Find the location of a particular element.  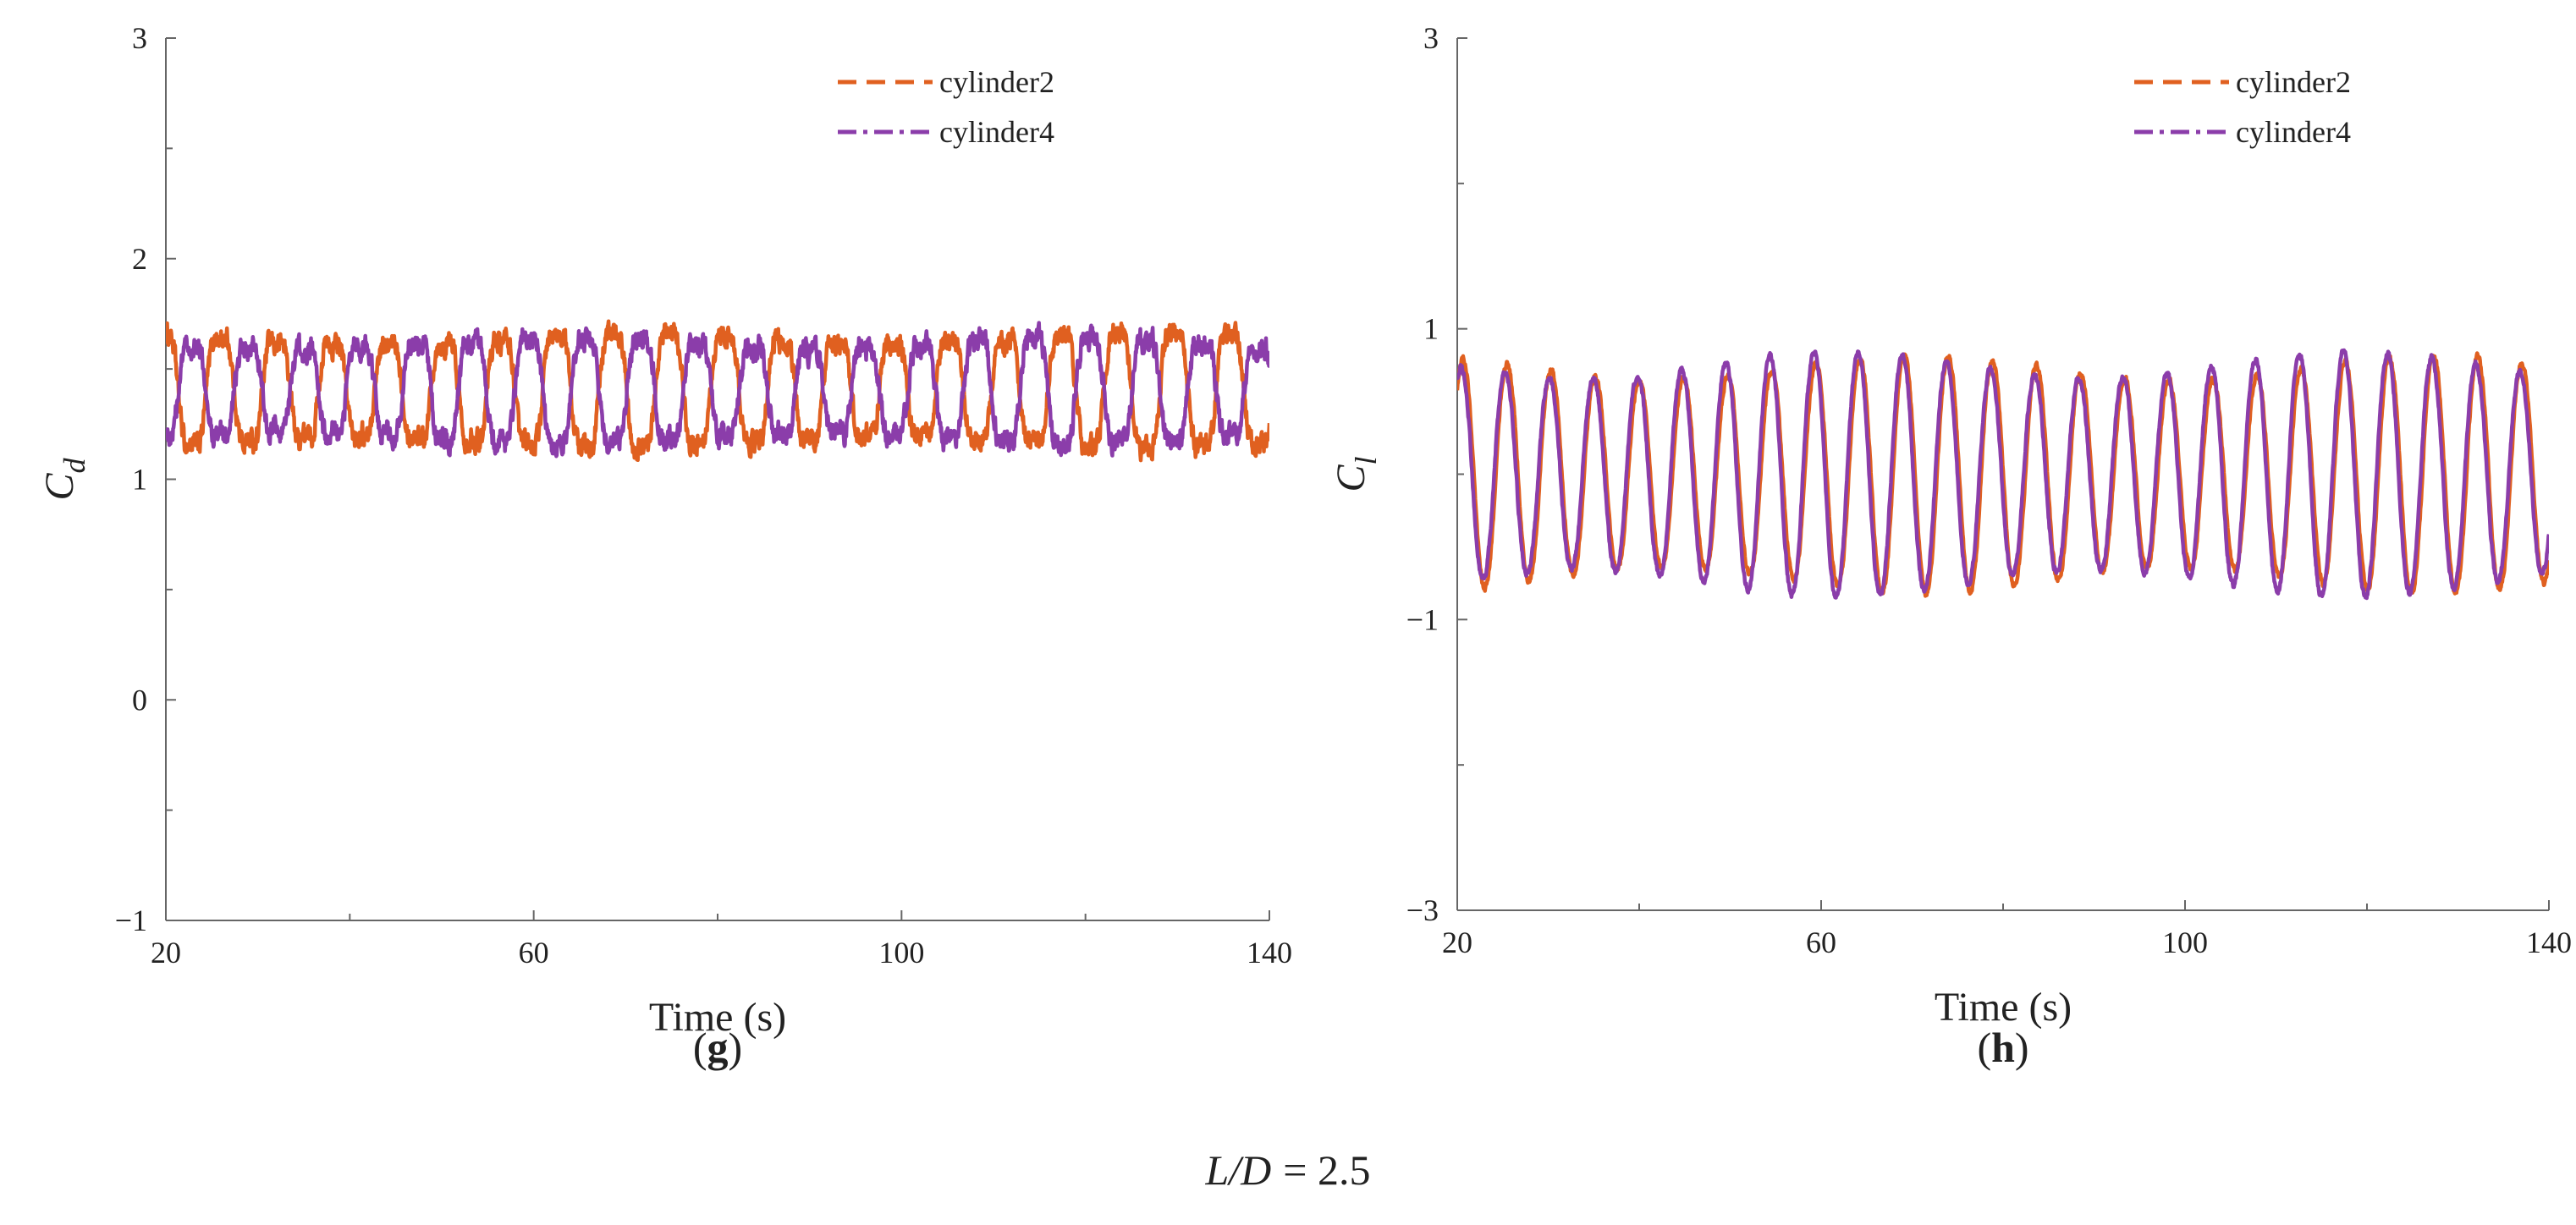

y-axis-label-sub: d is located at coordinates (74, 465).